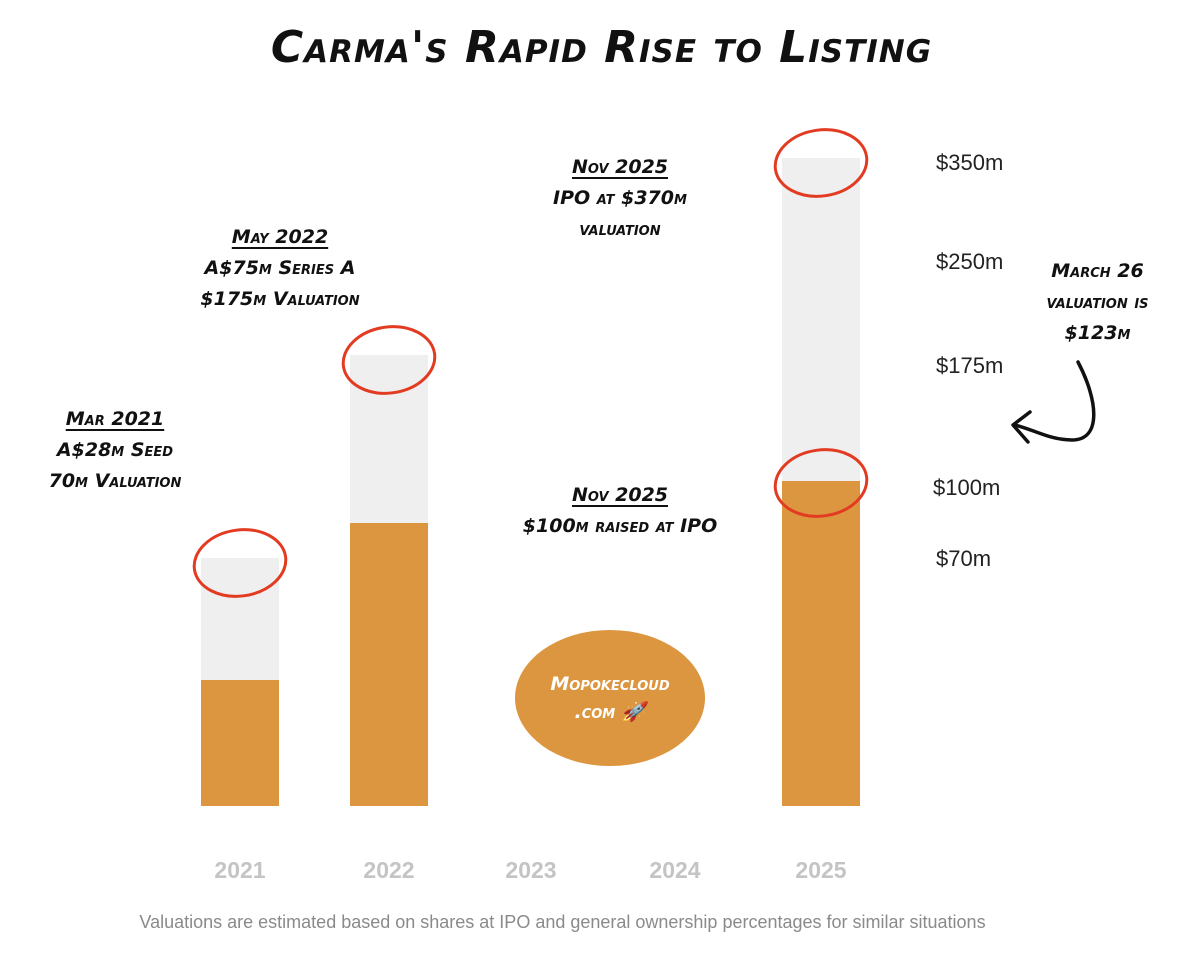 This screenshot has height=957, width=1203. Describe the element at coordinates (280, 237) in the screenshot. I see `annotation-may-2022-head: May 2022` at that location.